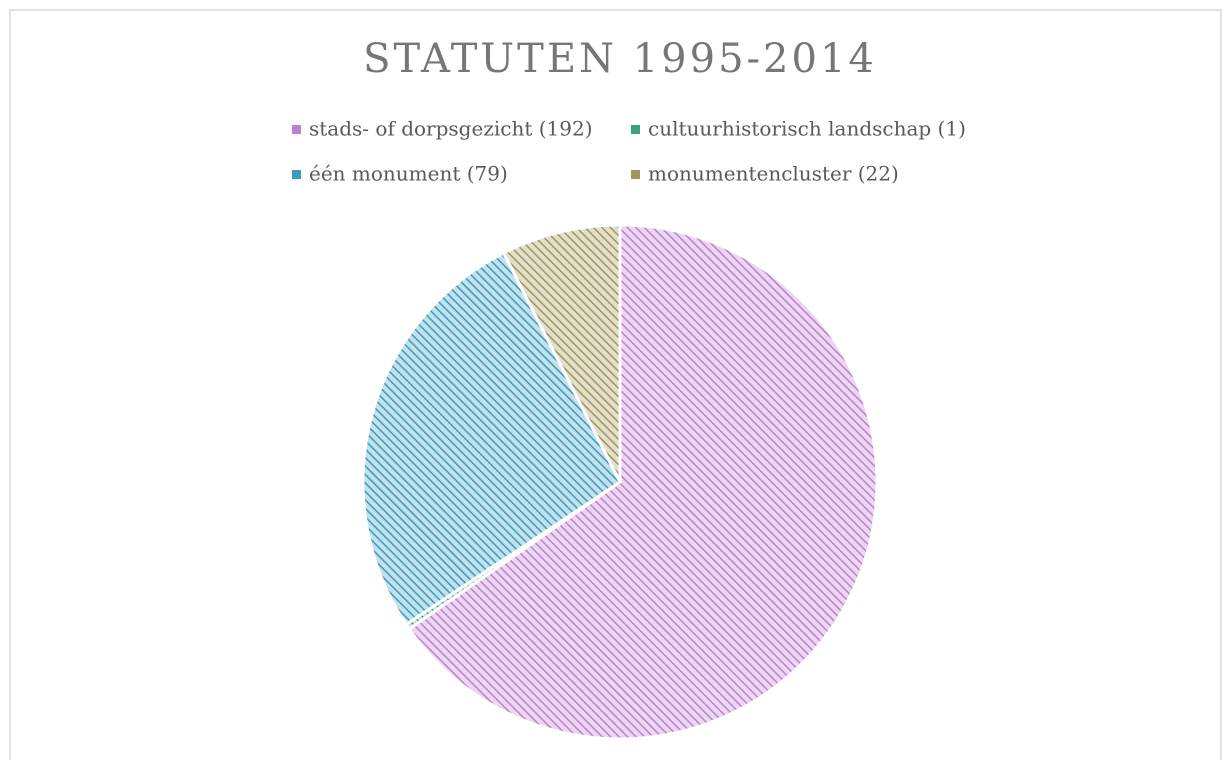  I want to click on chart-title: STATUTEN 1995-2014, so click(620, 59).